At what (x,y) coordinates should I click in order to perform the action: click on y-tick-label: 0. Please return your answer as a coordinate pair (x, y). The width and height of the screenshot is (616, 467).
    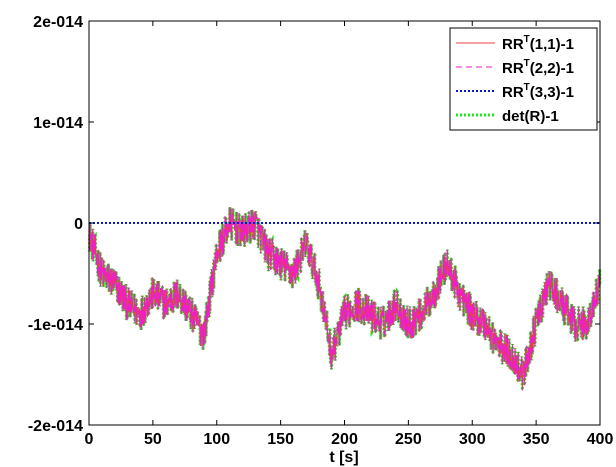
    Looking at the image, I should click on (78, 224).